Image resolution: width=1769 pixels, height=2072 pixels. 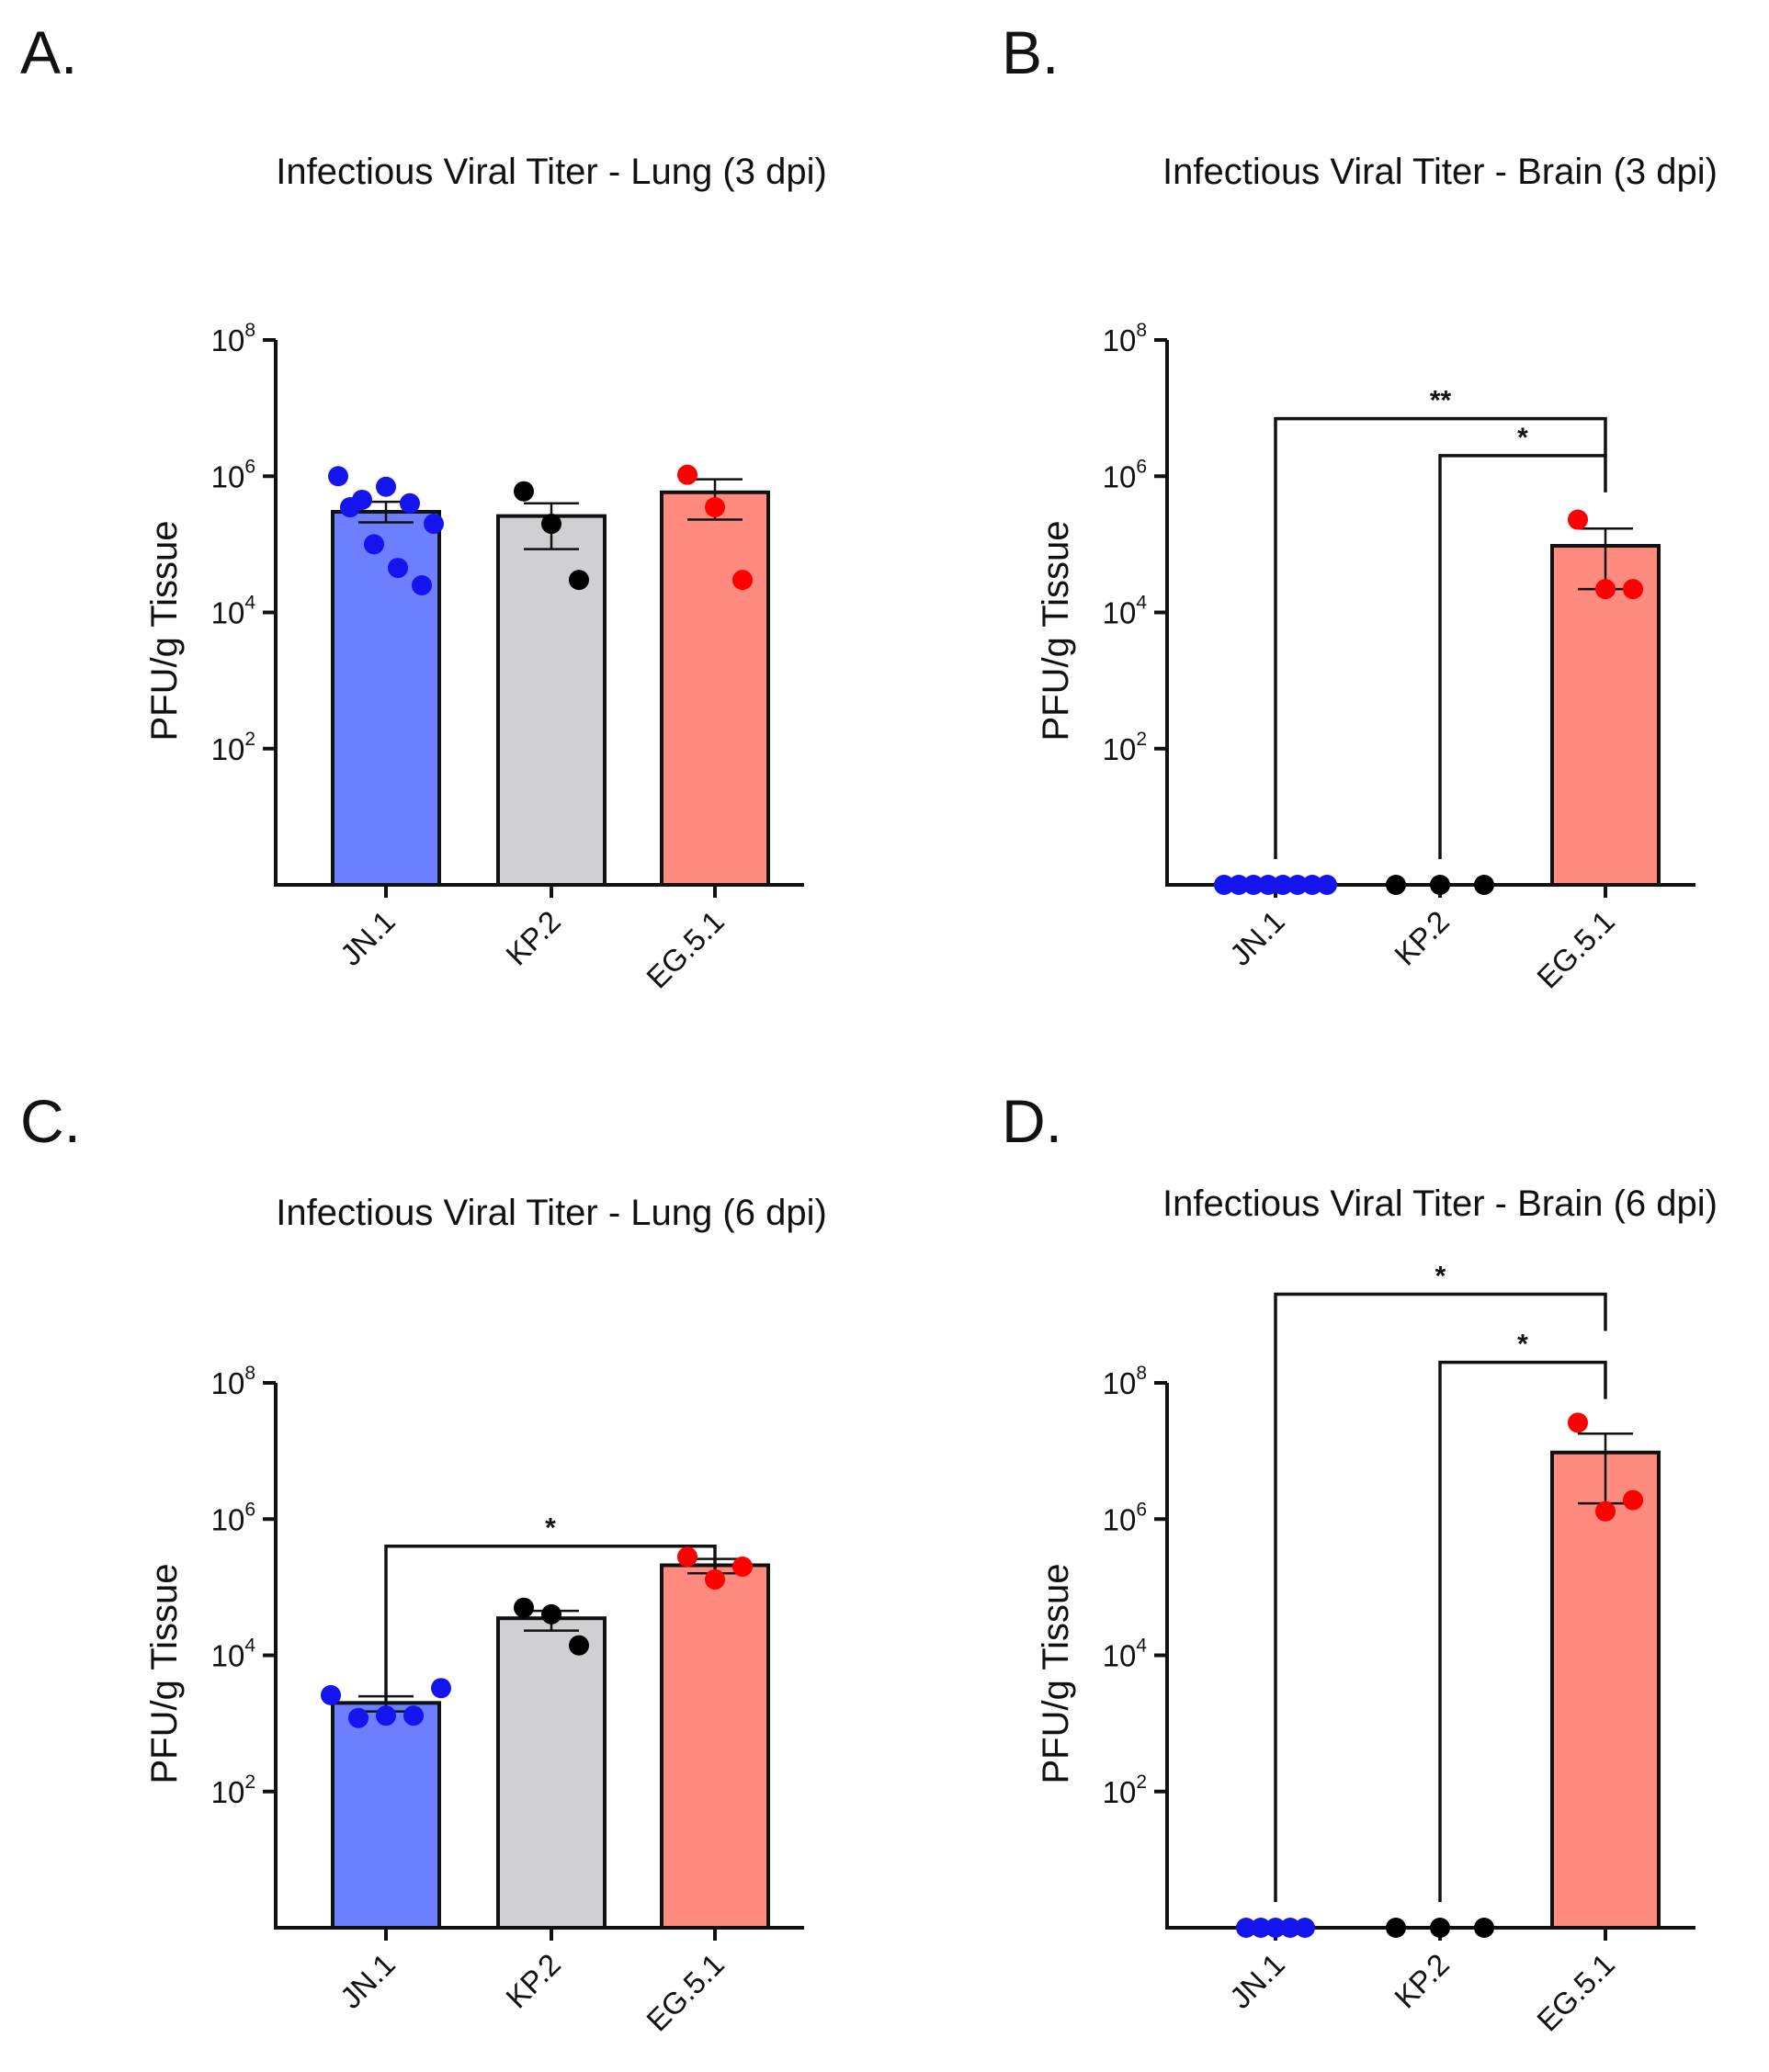 What do you see at coordinates (551, 172) in the screenshot?
I see `chart-title: Infectious Viral Titer - Lung (3 dpi)` at bounding box center [551, 172].